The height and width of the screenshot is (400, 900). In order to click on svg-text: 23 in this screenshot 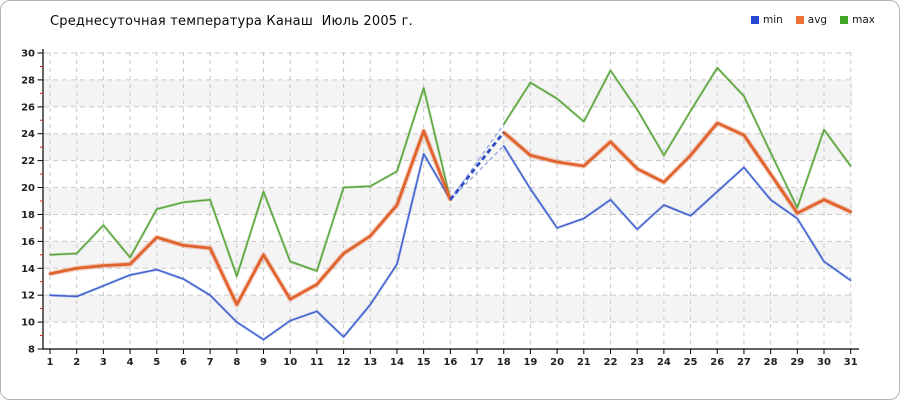, I will do `click(637, 362)`.